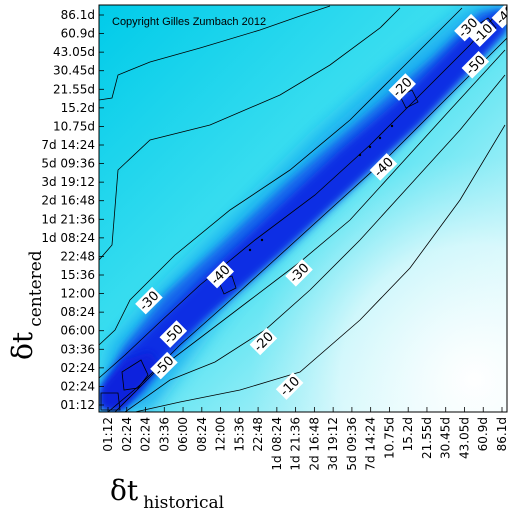  I want to click on x-tick-label: 2d 16:48, so click(314, 444).